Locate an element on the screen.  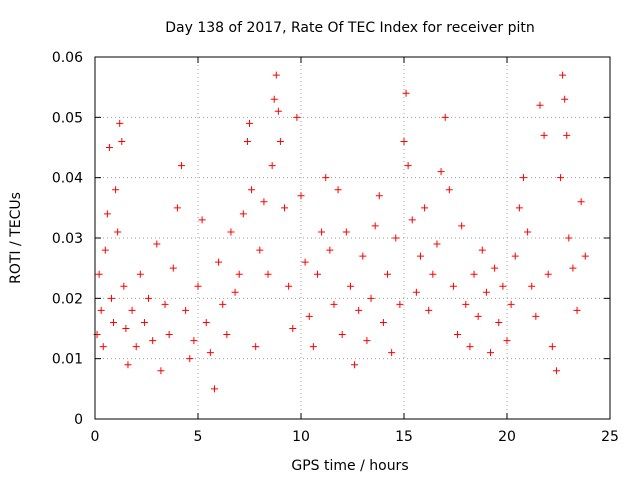
x-tick-label: 15 is located at coordinates (404, 437).